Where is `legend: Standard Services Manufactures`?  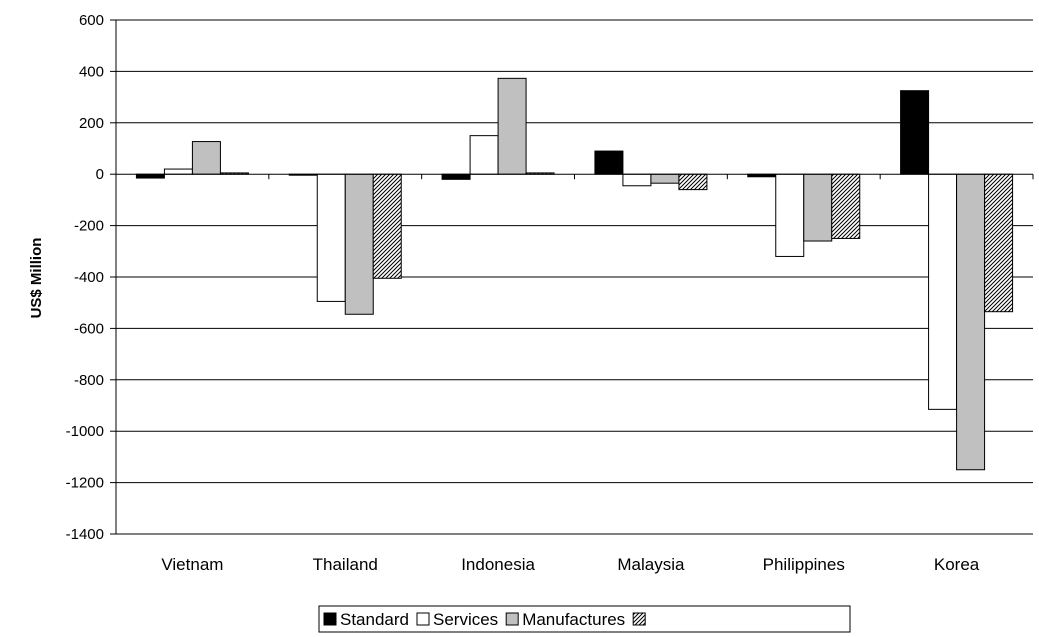
legend: Standard Services Manufactures is located at coordinates (584, 619).